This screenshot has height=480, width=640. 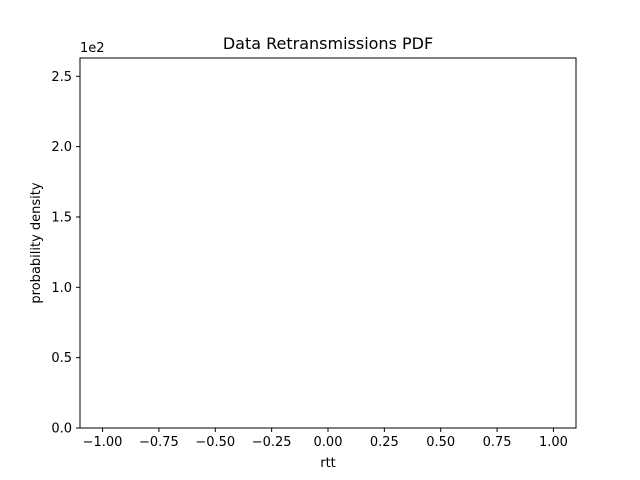 What do you see at coordinates (328, 442) in the screenshot?
I see `x-tick-label: 0.00` at bounding box center [328, 442].